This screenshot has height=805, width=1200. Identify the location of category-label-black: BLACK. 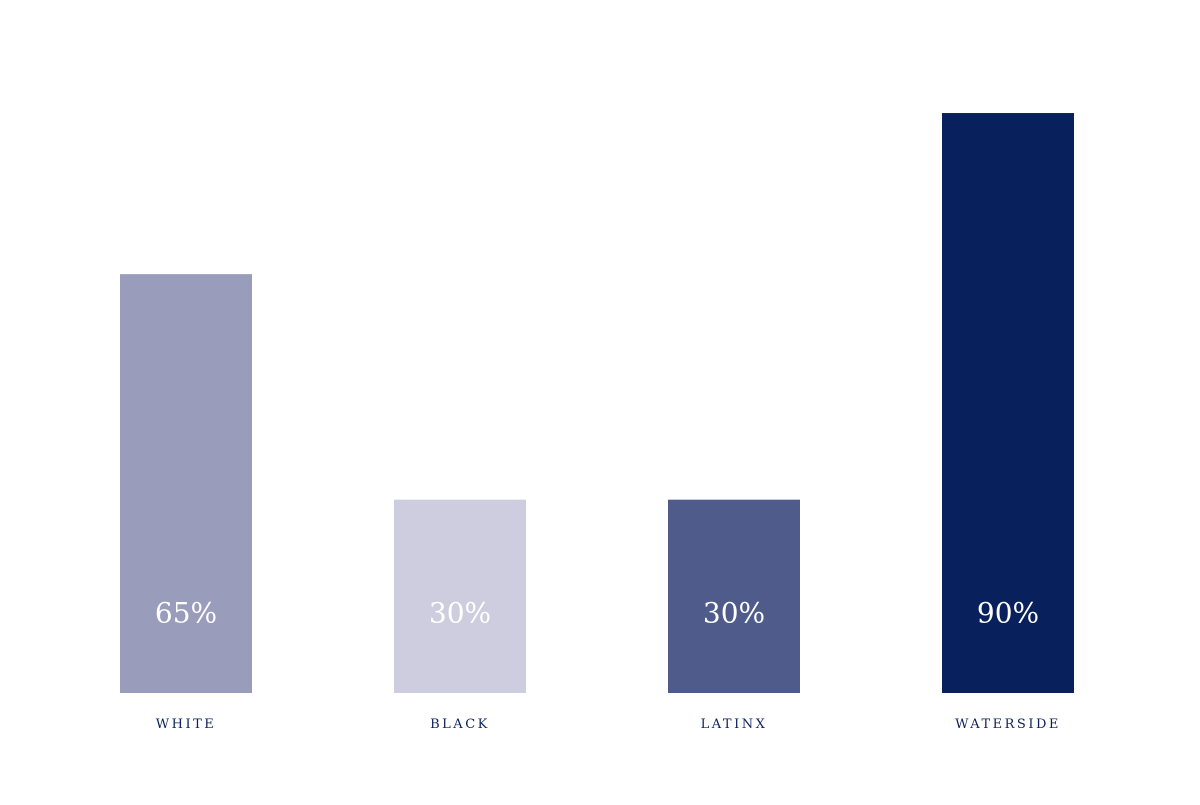
(460, 724).